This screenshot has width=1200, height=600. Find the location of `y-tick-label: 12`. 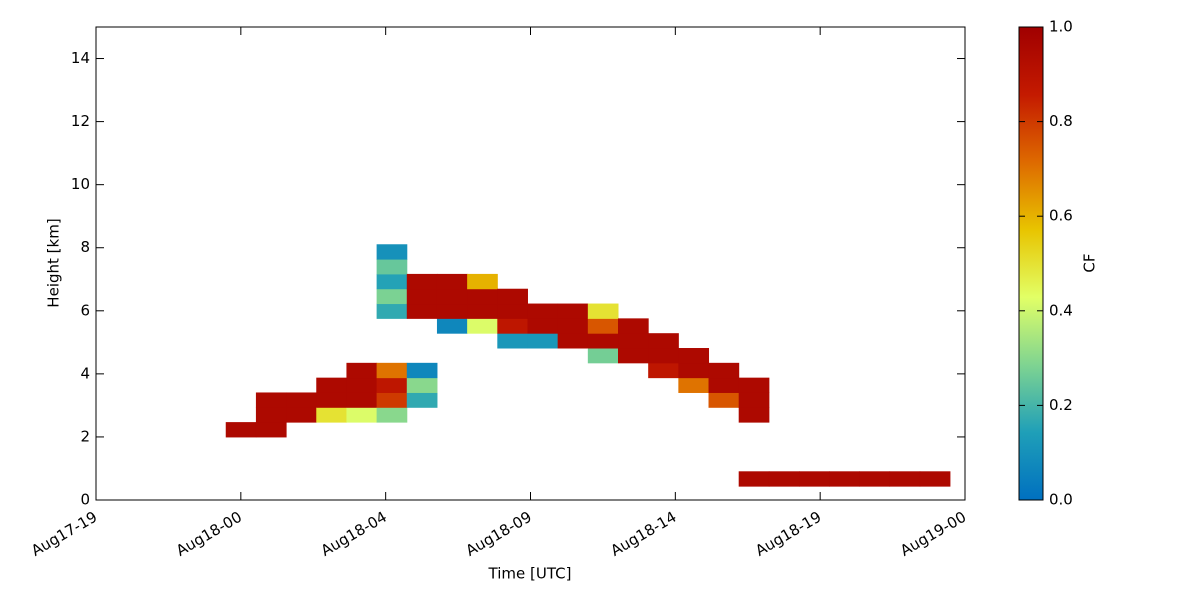

y-tick-label: 12 is located at coordinates (80, 121).